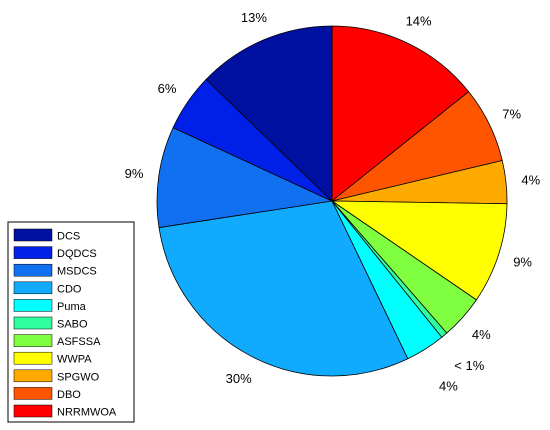  What do you see at coordinates (167, 88) in the screenshot?
I see `percent-label-dqdcs: 6%` at bounding box center [167, 88].